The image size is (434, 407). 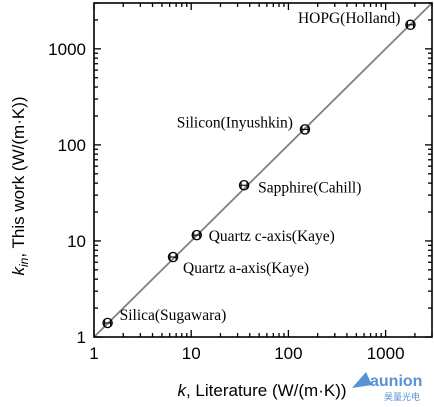 I want to click on y-tick-label: 1, so click(x=81, y=337).